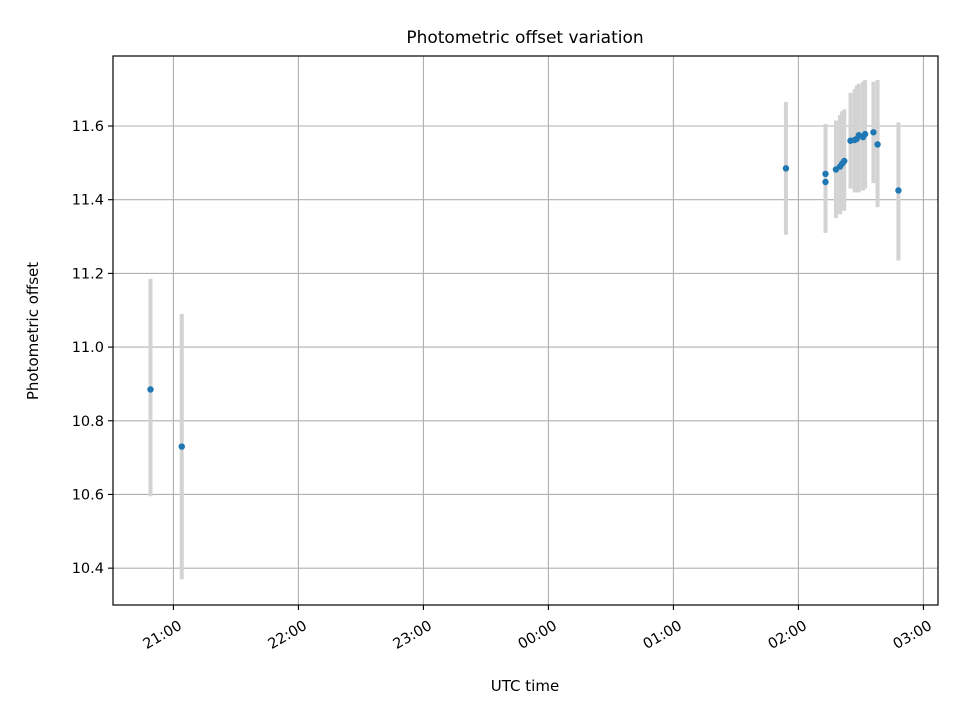 This screenshot has width=960, height=725. Describe the element at coordinates (88, 201) in the screenshot. I see `y-tick-label: 11.4` at that location.